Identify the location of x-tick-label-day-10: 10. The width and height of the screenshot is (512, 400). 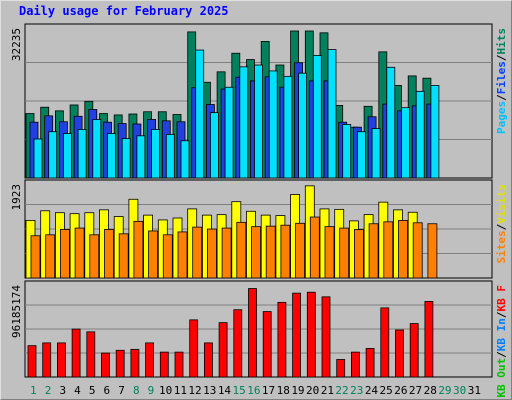
(165, 390).